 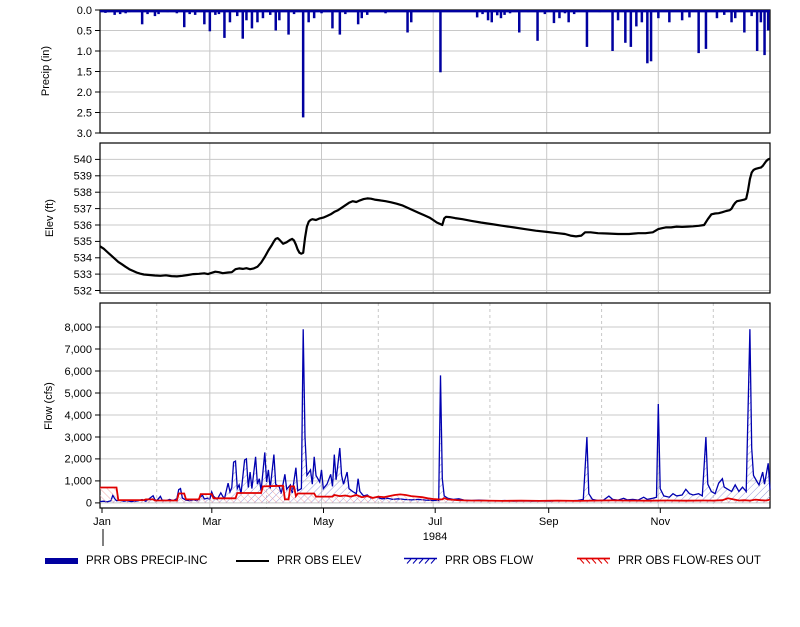 I want to click on x-tick-label: Jul, so click(x=435, y=522).